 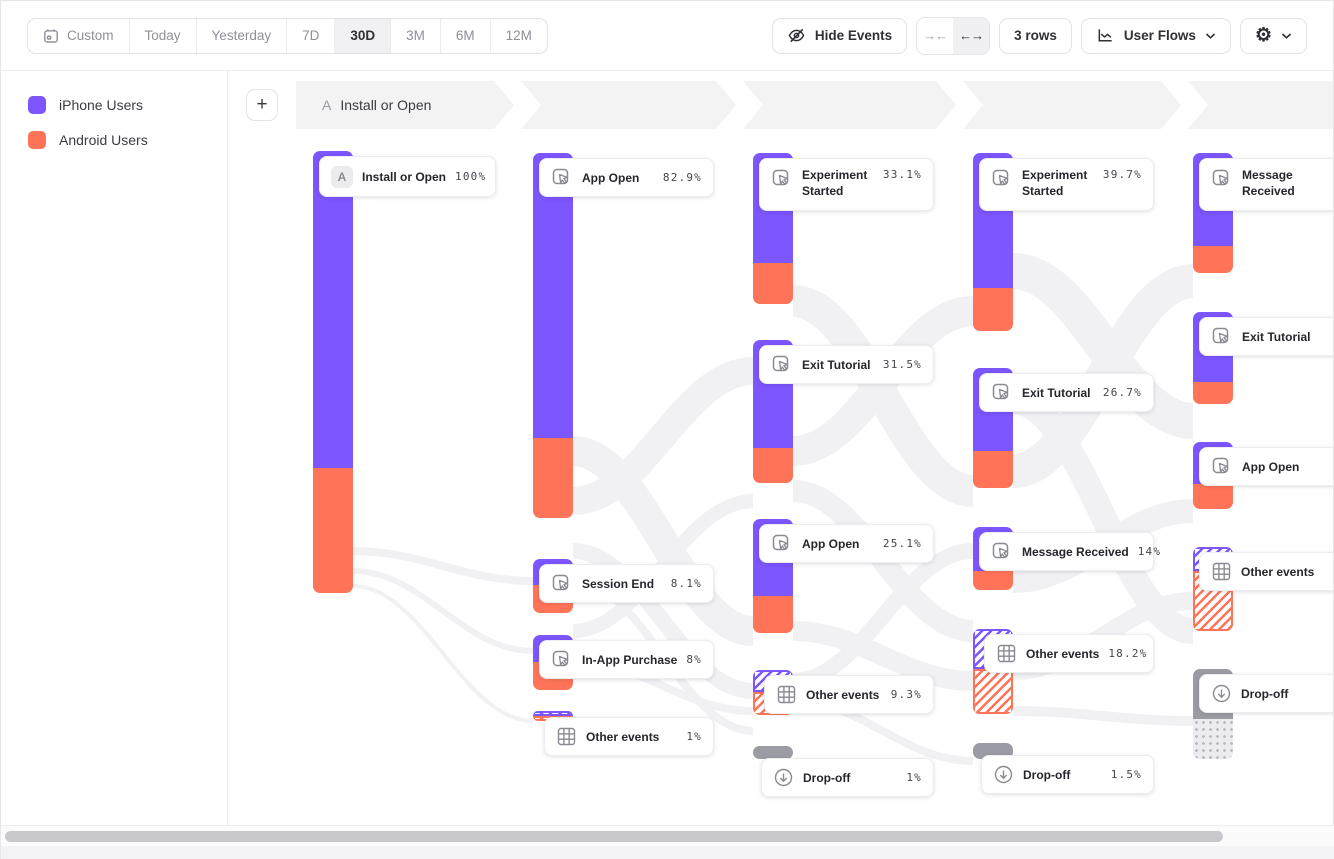 I want to click on flow-node-exit-tutorial: Exit Tutorial 31.5%, so click(x=846, y=364).